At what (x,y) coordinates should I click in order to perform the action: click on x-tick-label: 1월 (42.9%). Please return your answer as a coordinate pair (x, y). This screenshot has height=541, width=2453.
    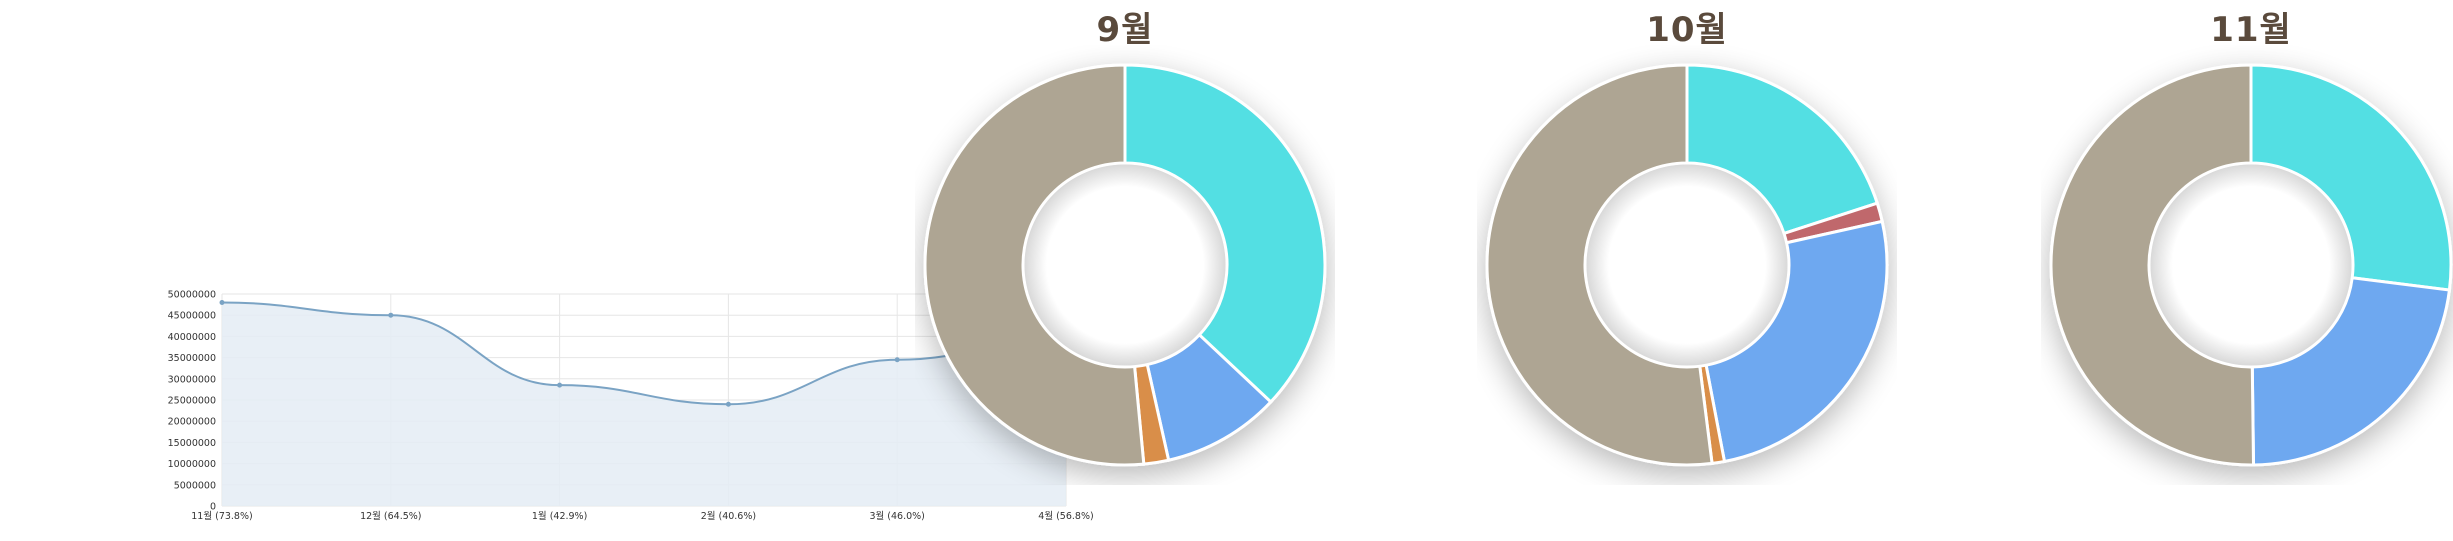
    Looking at the image, I should click on (559, 516).